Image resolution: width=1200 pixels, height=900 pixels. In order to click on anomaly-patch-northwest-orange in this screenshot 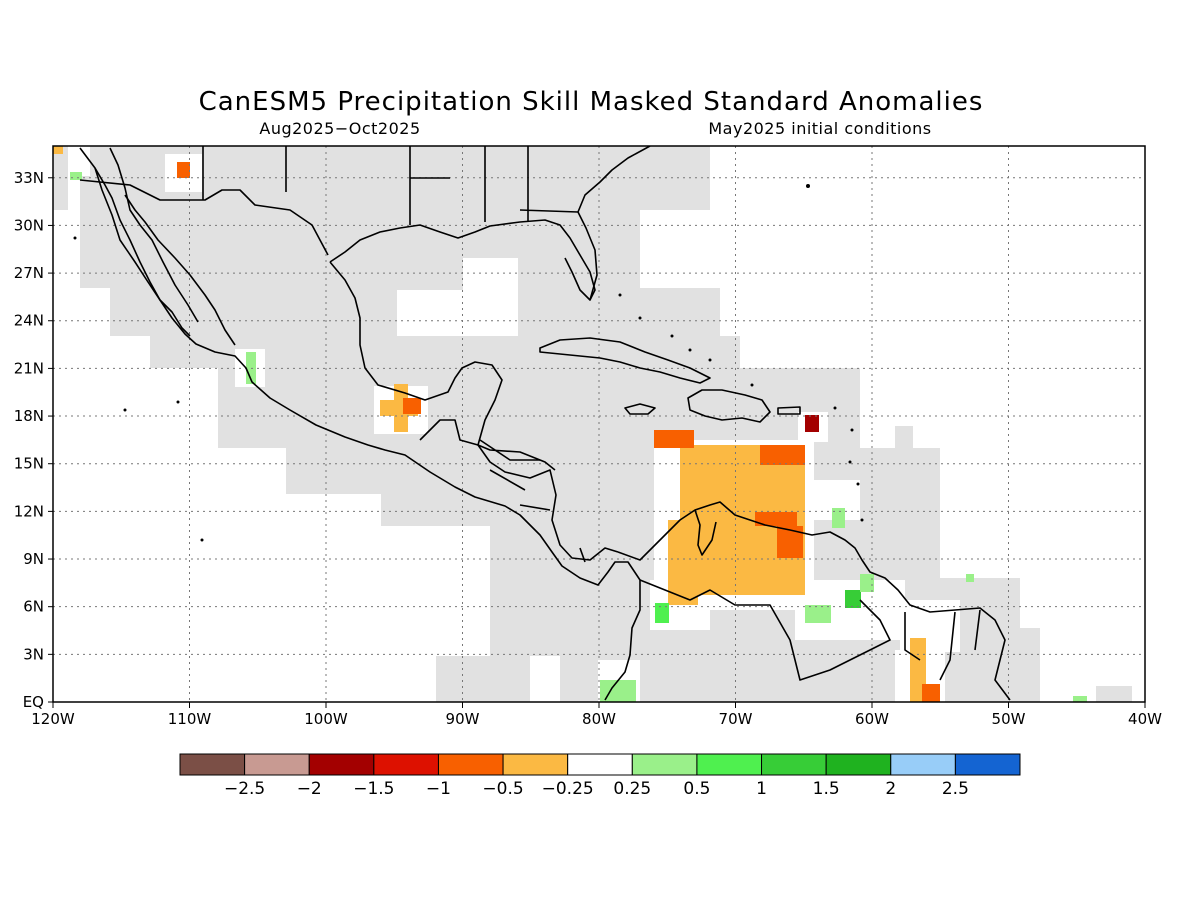, I will do `click(183, 170)`.